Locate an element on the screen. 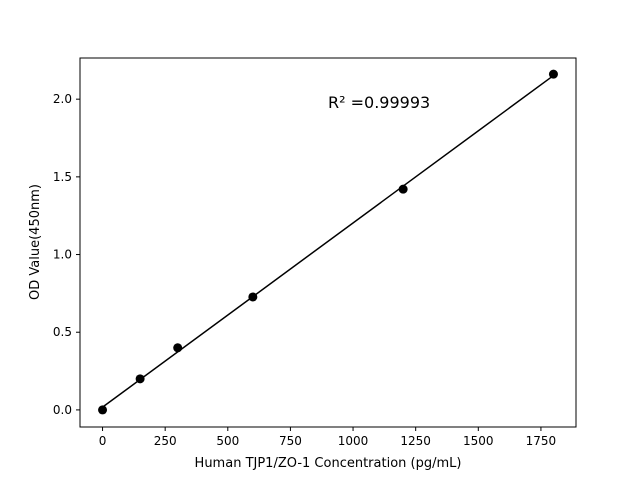 Image resolution: width=640 pixels, height=480 pixels. y-axis-label: OD Value(450nm) is located at coordinates (35, 242).